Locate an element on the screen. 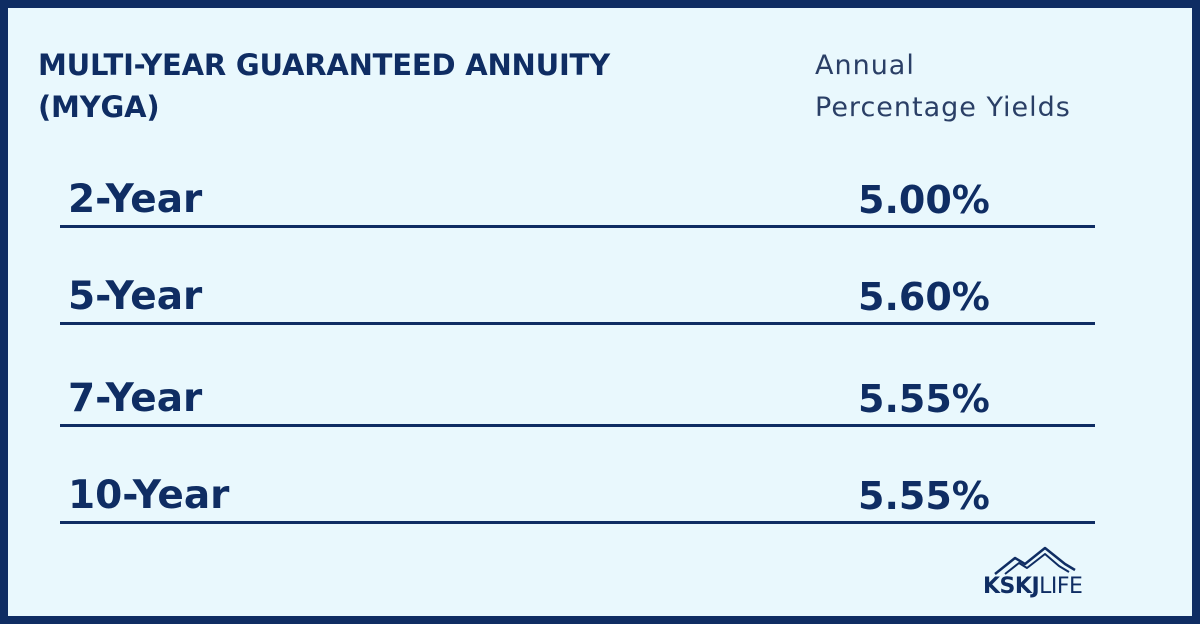 The image size is (1200, 624). title-line-2: (MYGA) is located at coordinates (99, 107).